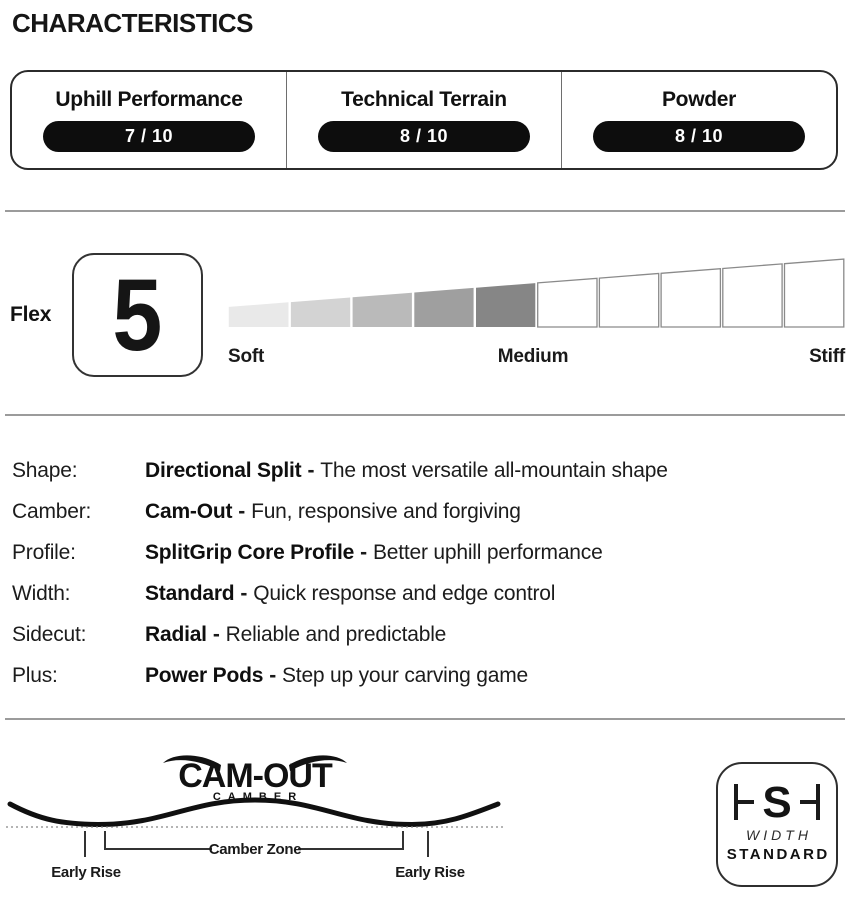 This screenshot has width=848, height=900. I want to click on width-logo-icon: S, so click(777, 802).